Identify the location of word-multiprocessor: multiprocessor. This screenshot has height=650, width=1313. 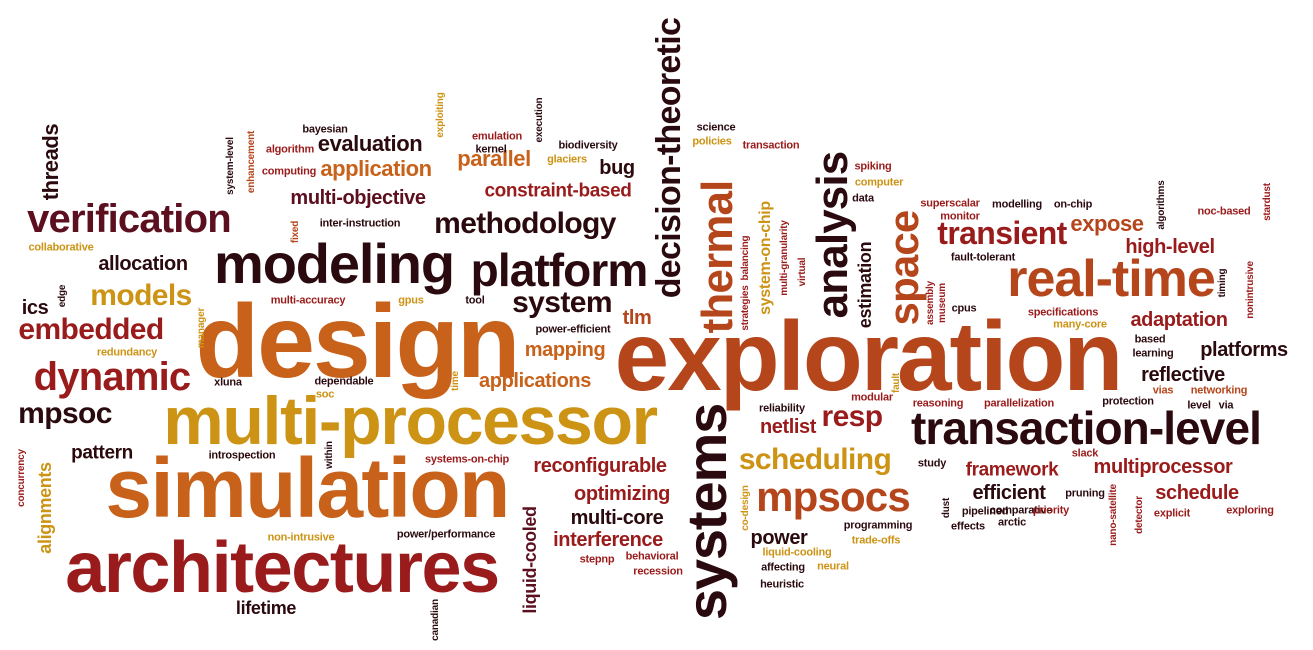
(1163, 467).